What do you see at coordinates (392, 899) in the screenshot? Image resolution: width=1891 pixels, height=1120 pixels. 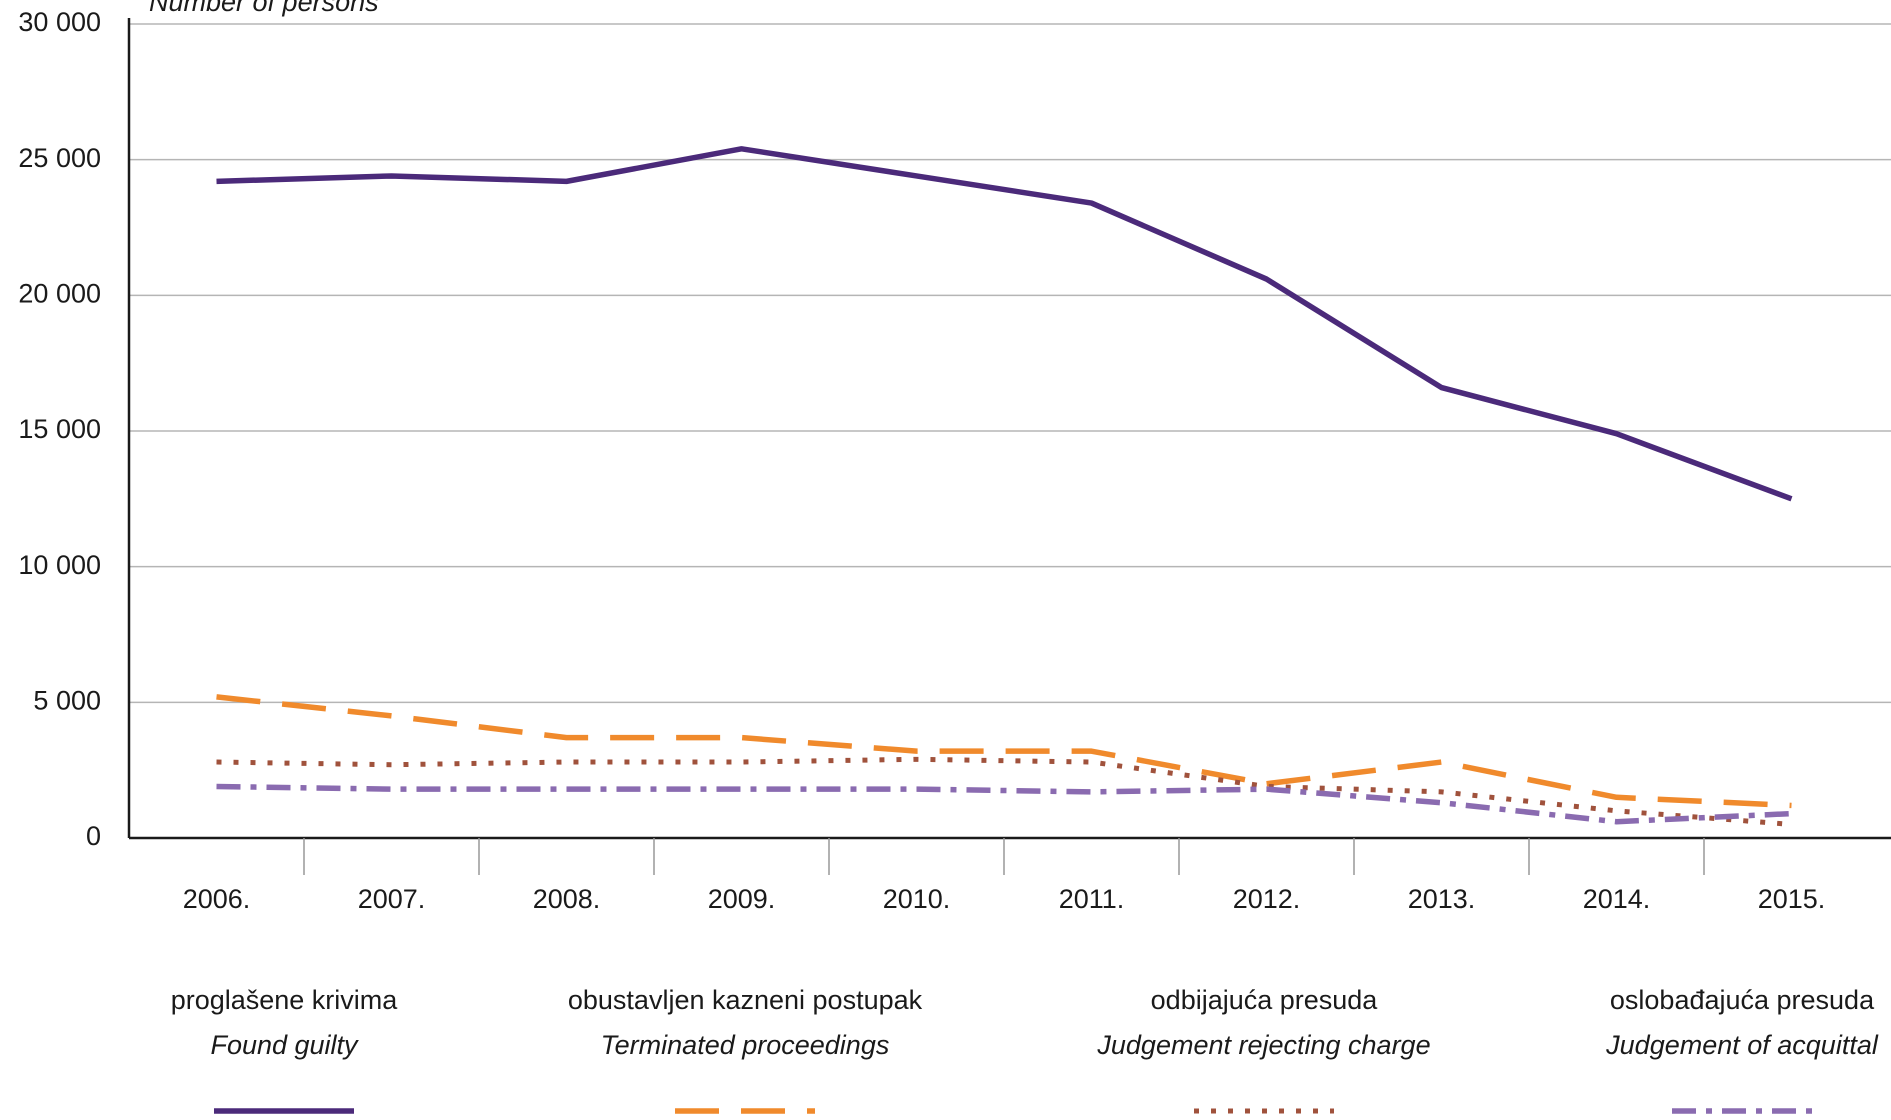 I see `x-tick-label: 2007.` at bounding box center [392, 899].